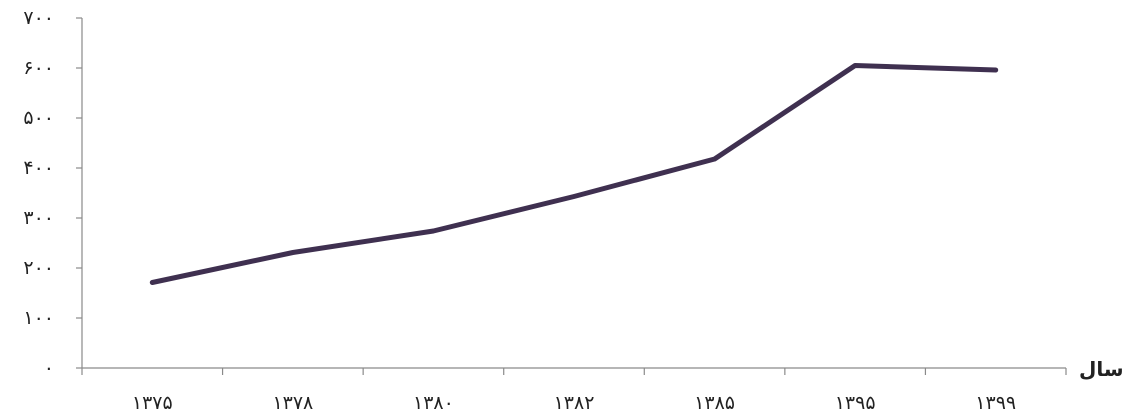 This screenshot has width=1128, height=417. I want to click on y-tick-label: ۵۰۰, so click(38, 118).